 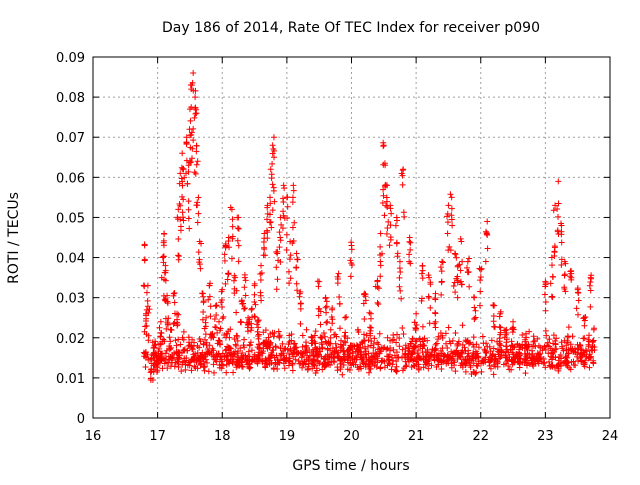 What do you see at coordinates (610, 436) in the screenshot?
I see `x-tick-label: 24` at bounding box center [610, 436].